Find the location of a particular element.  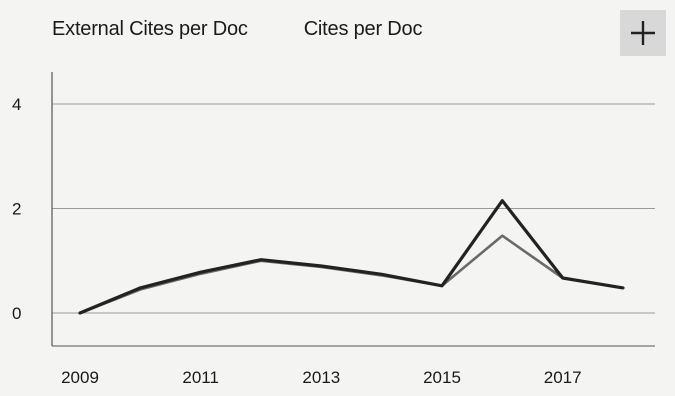

chart-legend: External Cites per Doc Cites per Doc is located at coordinates (237, 29).